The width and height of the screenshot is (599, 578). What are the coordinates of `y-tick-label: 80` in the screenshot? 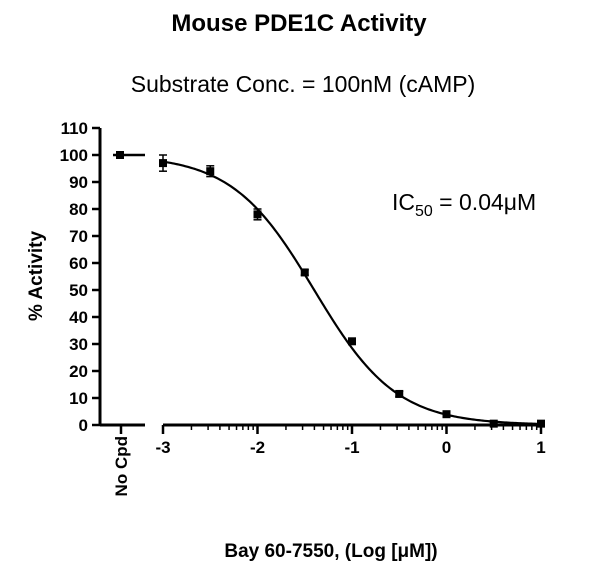 It's located at (78, 209).